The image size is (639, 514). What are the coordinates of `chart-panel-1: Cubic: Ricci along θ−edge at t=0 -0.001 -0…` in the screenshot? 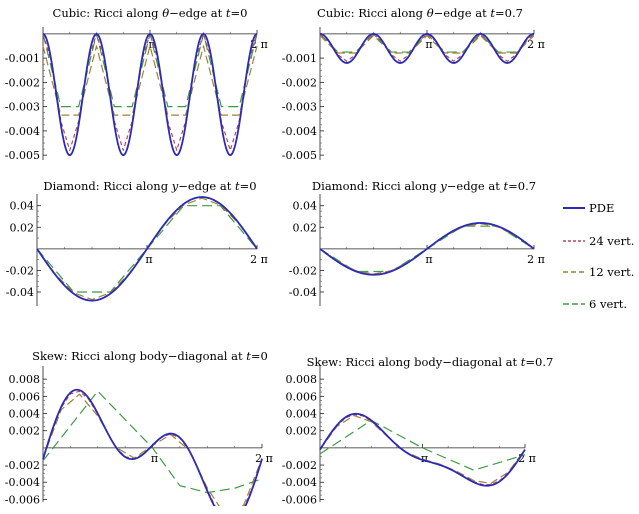 It's located at (136, 84).